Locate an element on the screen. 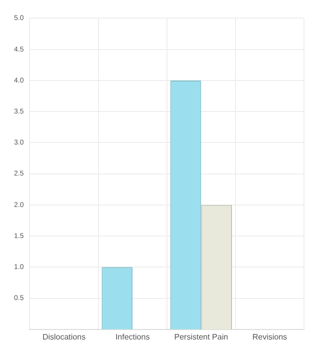 The image size is (320, 353). x-tick-label: Revisions is located at coordinates (270, 337).